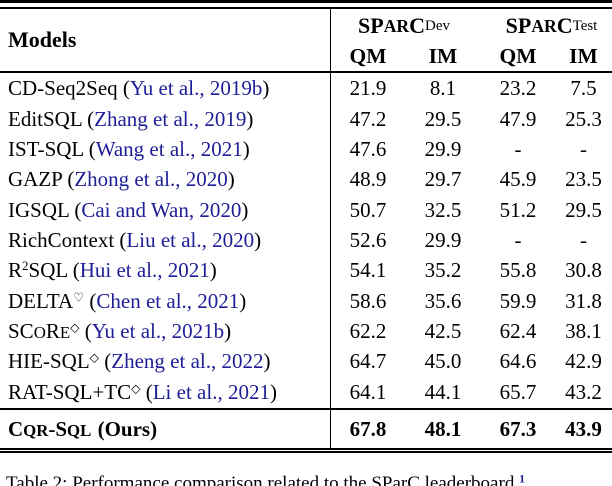 This screenshot has width=612, height=486. I want to click on model-name-cell: GAZP (Zhong et al., 2020), so click(121, 179).